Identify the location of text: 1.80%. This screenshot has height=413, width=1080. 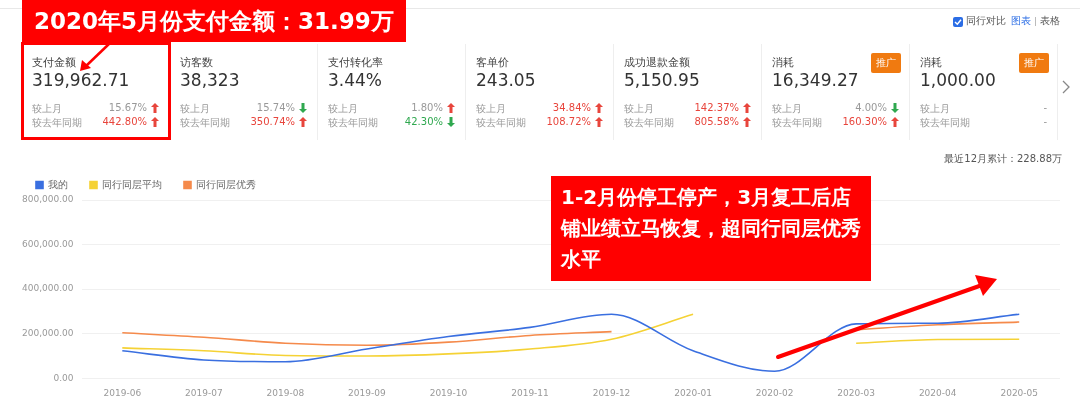
(427, 108).